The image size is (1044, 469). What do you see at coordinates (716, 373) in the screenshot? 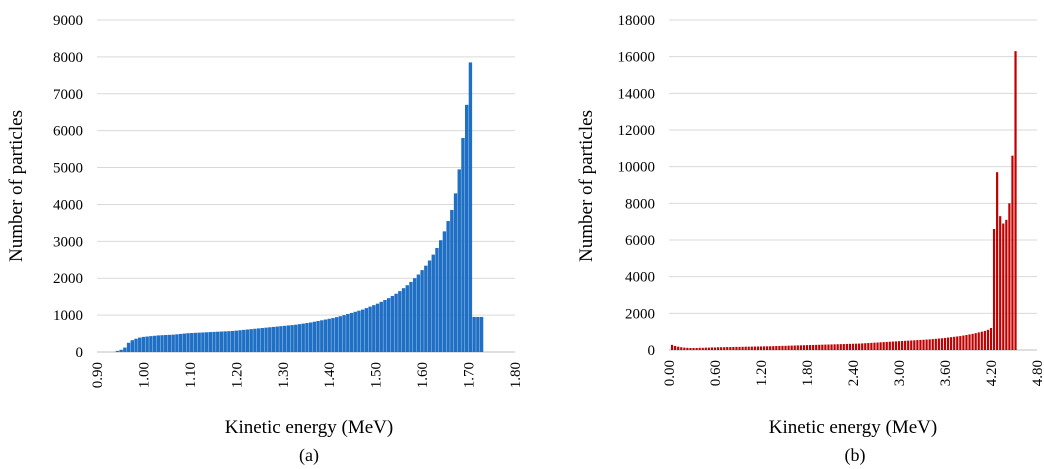
I see `x-tick-label: 0.60` at bounding box center [716, 373].